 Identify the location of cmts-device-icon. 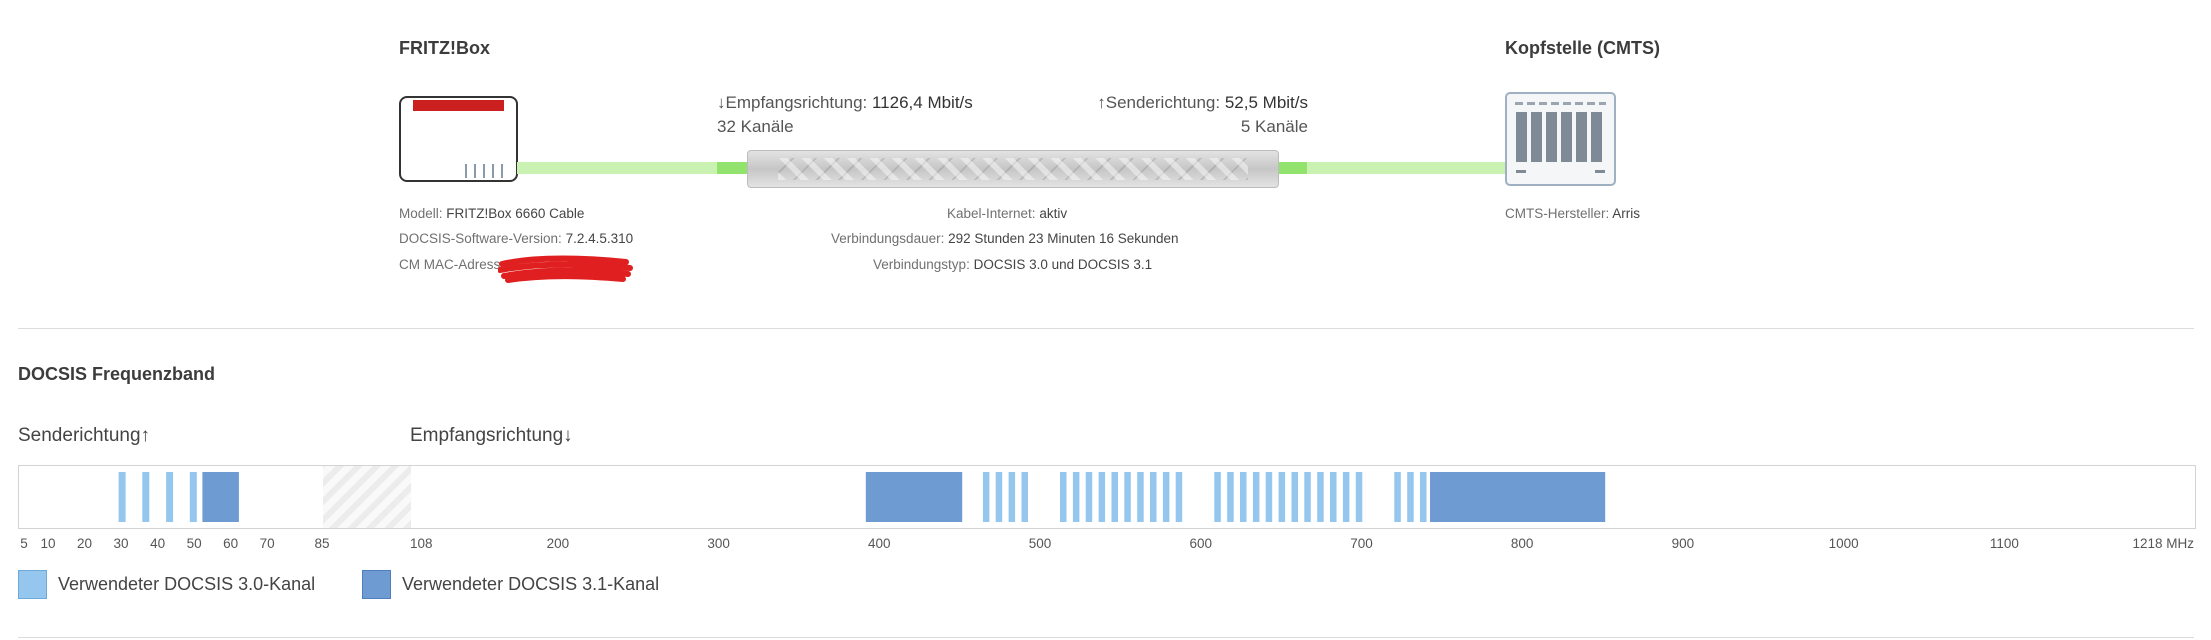
(1560, 139).